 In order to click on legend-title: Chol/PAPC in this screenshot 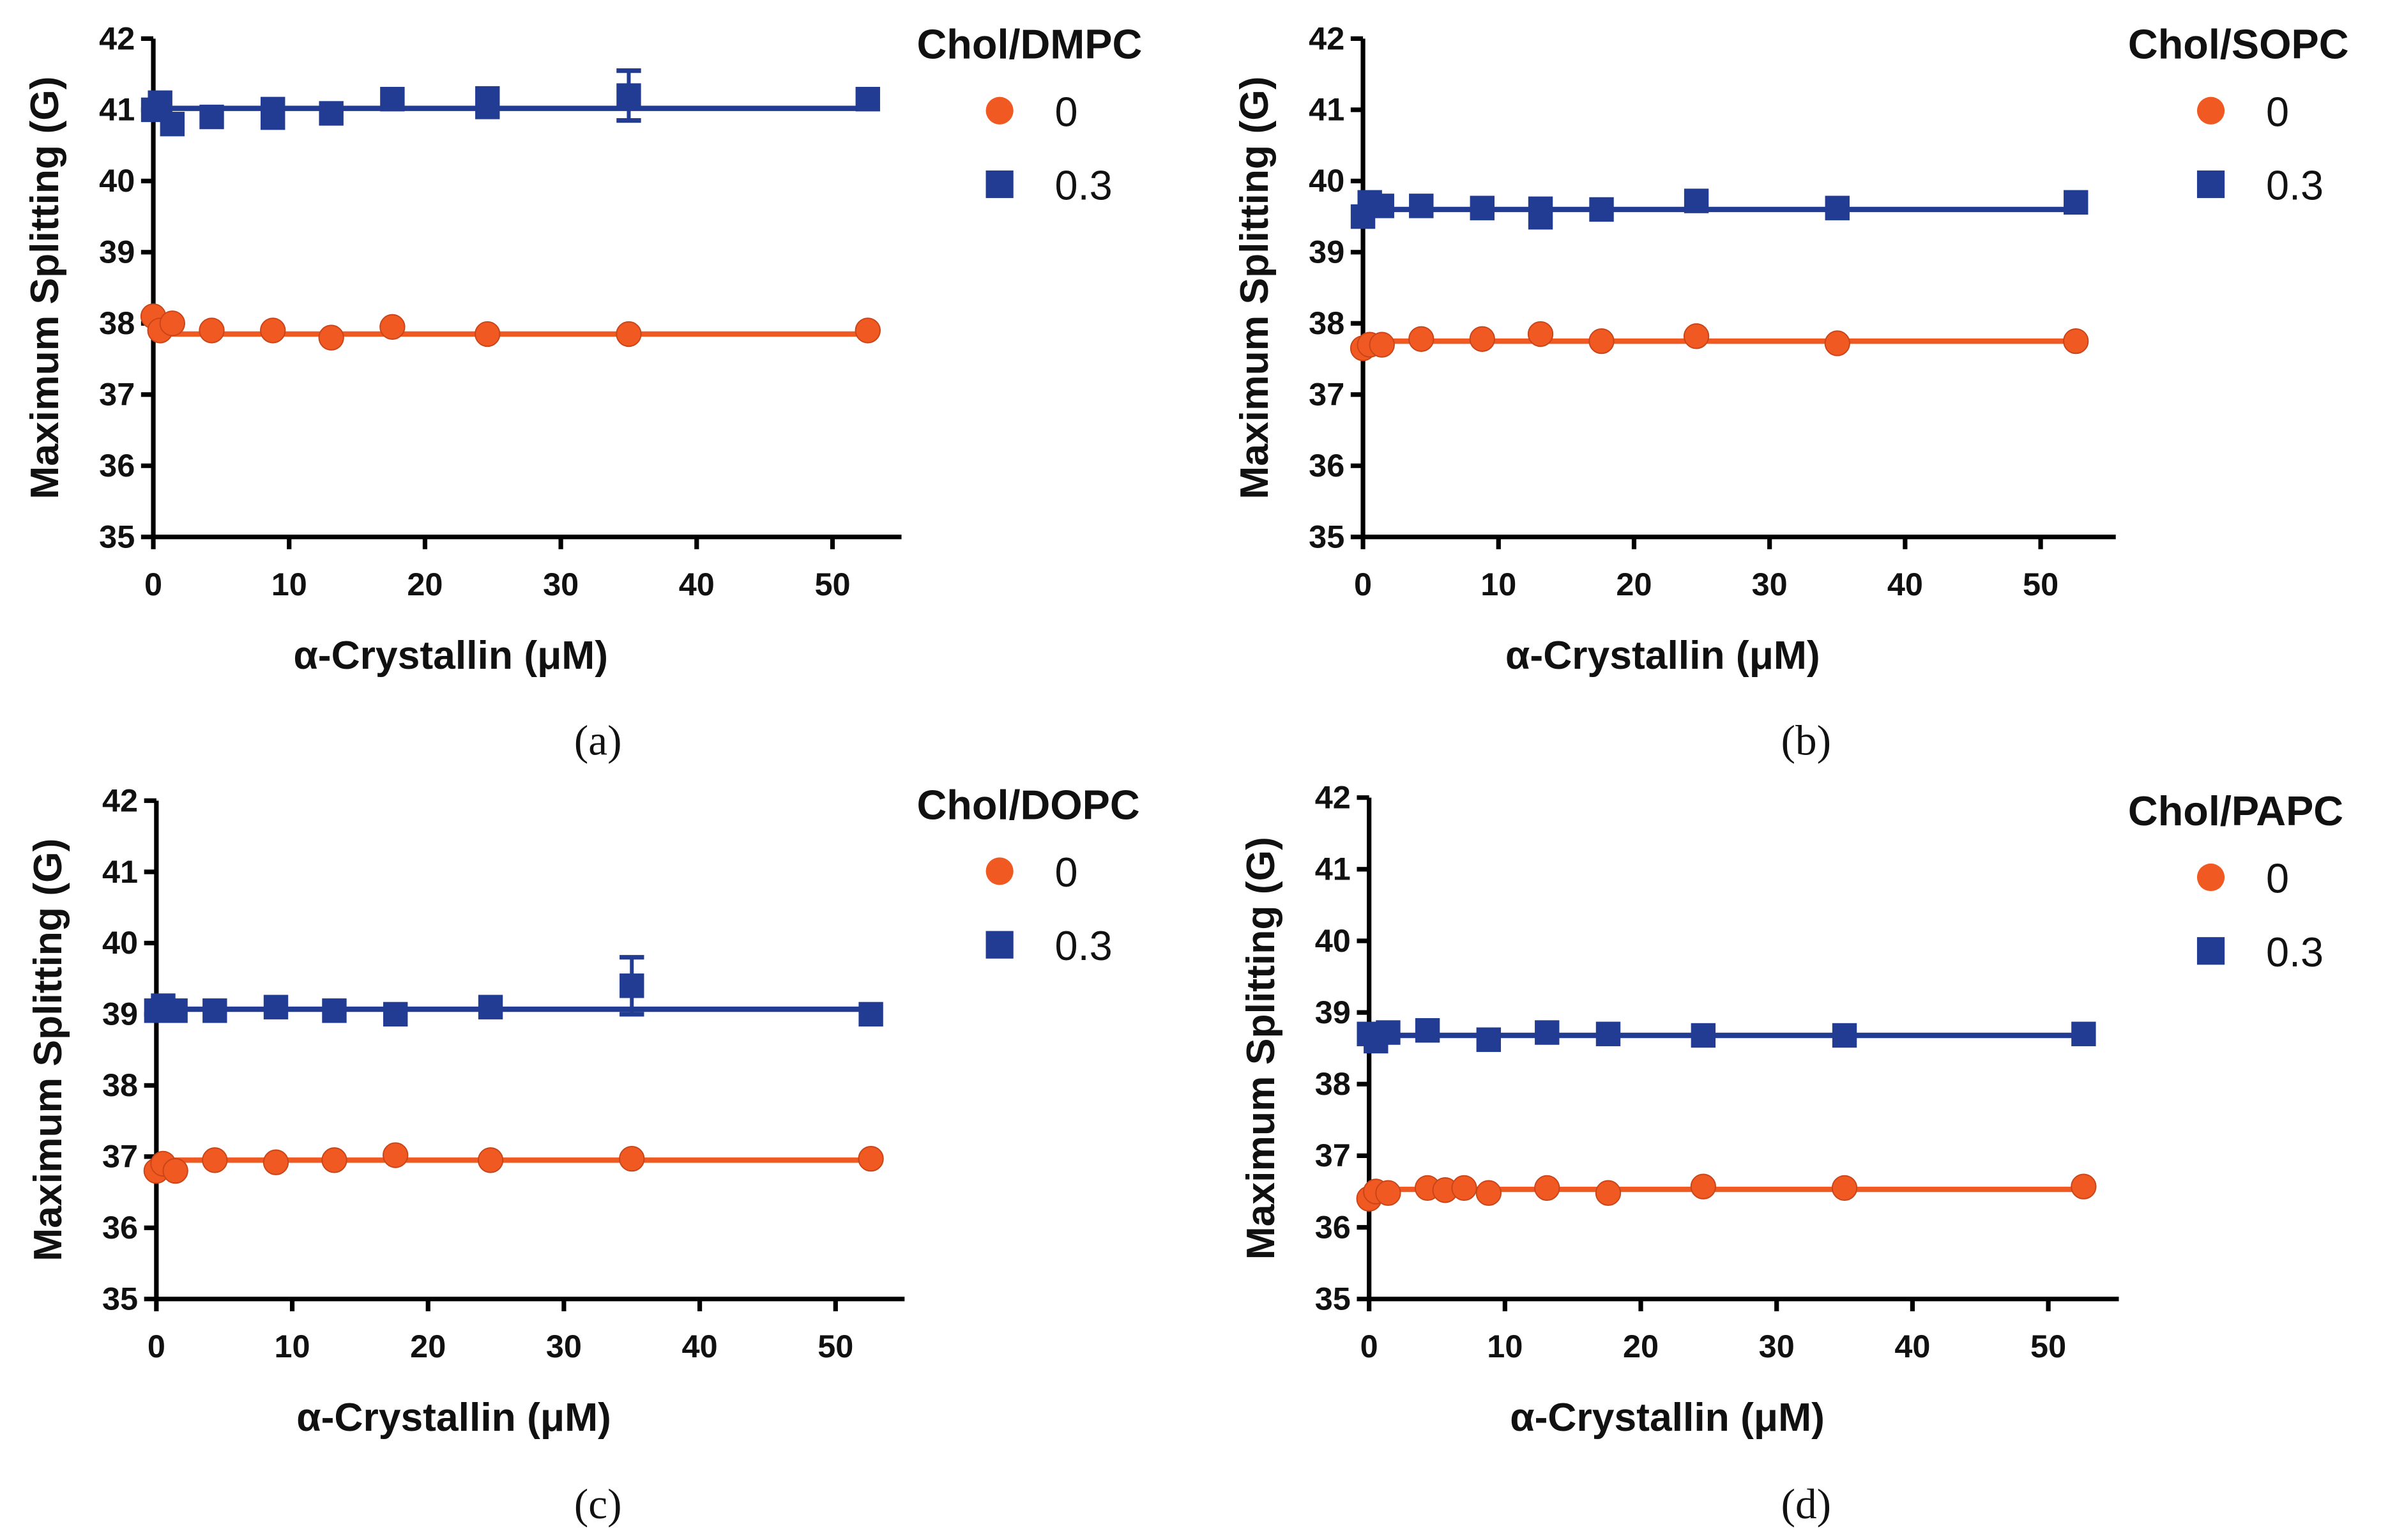, I will do `click(2235, 811)`.